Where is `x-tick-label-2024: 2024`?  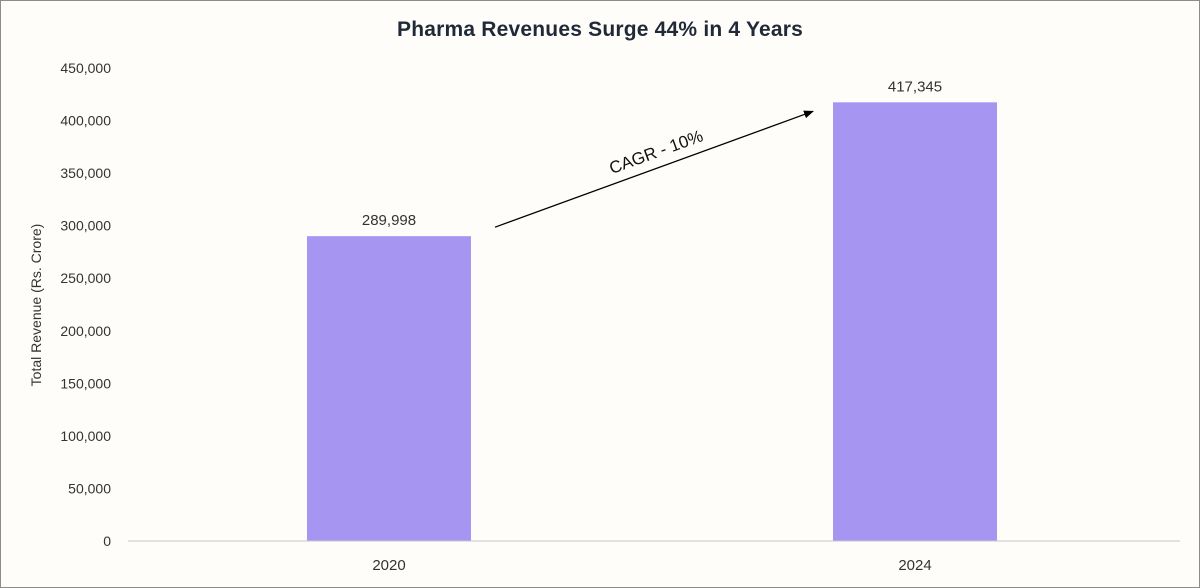 x-tick-label-2024: 2024 is located at coordinates (914, 565).